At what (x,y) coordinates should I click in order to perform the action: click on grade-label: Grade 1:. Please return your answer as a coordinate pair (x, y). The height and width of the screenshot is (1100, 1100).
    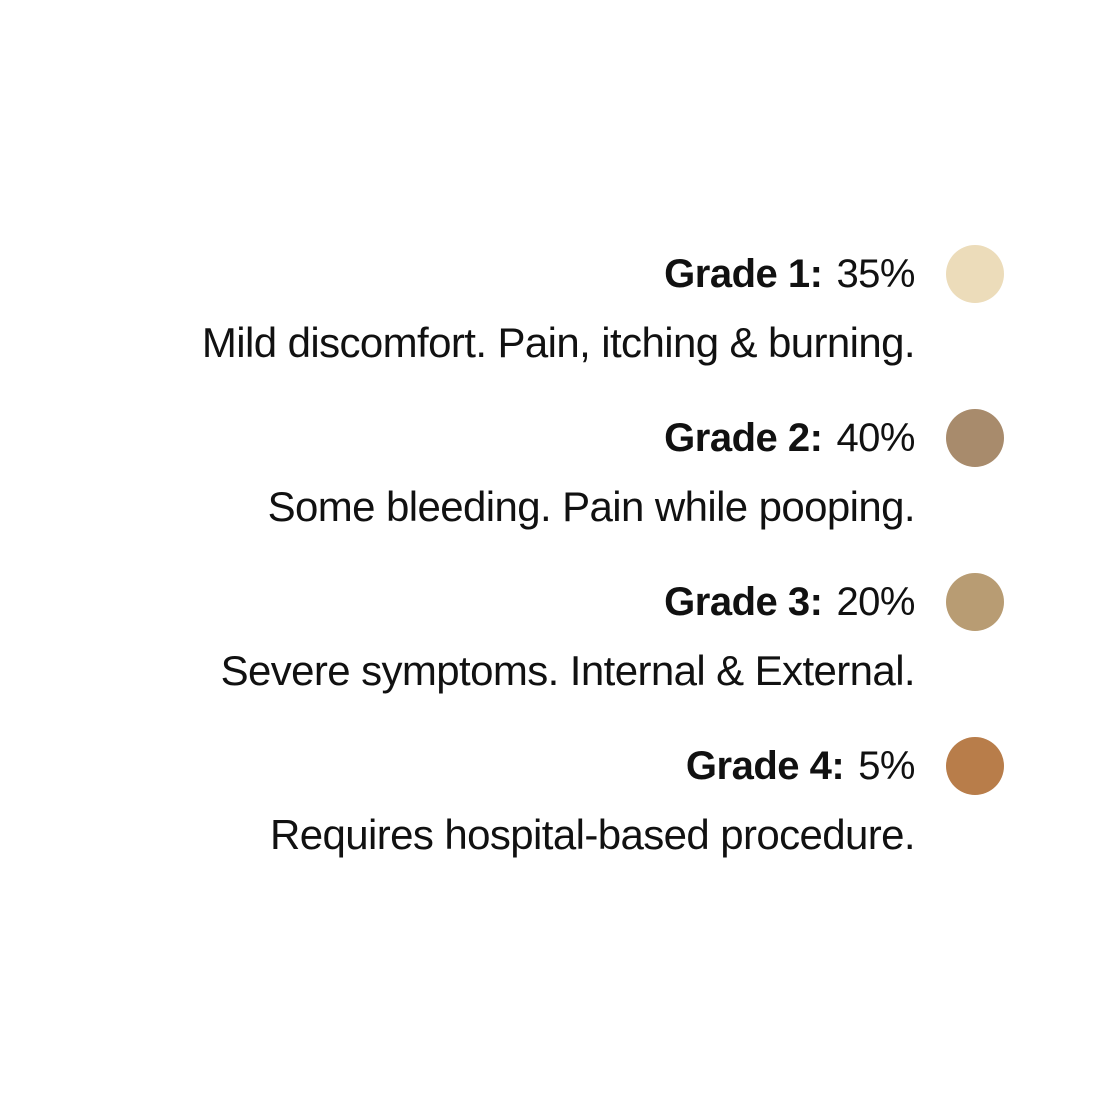
    Looking at the image, I should click on (743, 274).